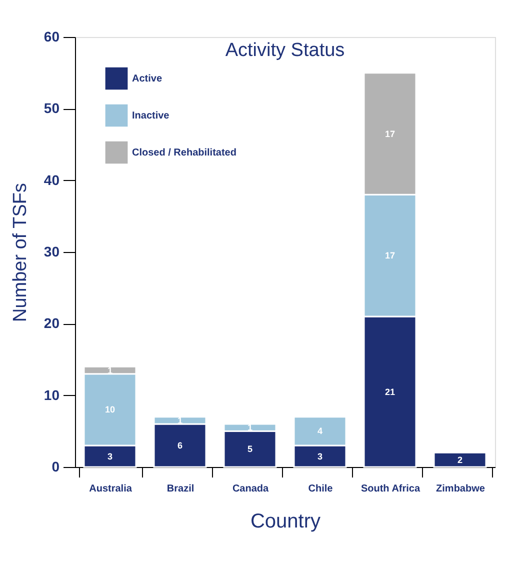  Describe the element at coordinates (151, 116) in the screenshot. I see `legend-label: Inactive` at that location.